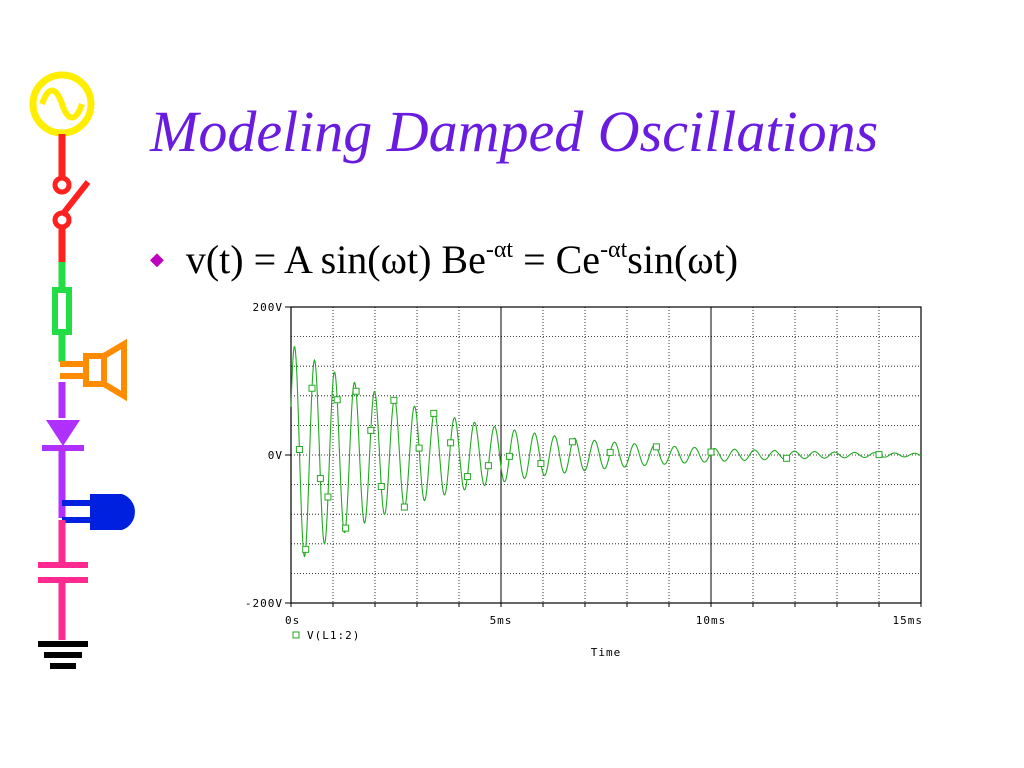 Image resolution: width=1024 pixels, height=768 pixels. Describe the element at coordinates (296, 635) in the screenshot. I see `legend-marker` at that location.